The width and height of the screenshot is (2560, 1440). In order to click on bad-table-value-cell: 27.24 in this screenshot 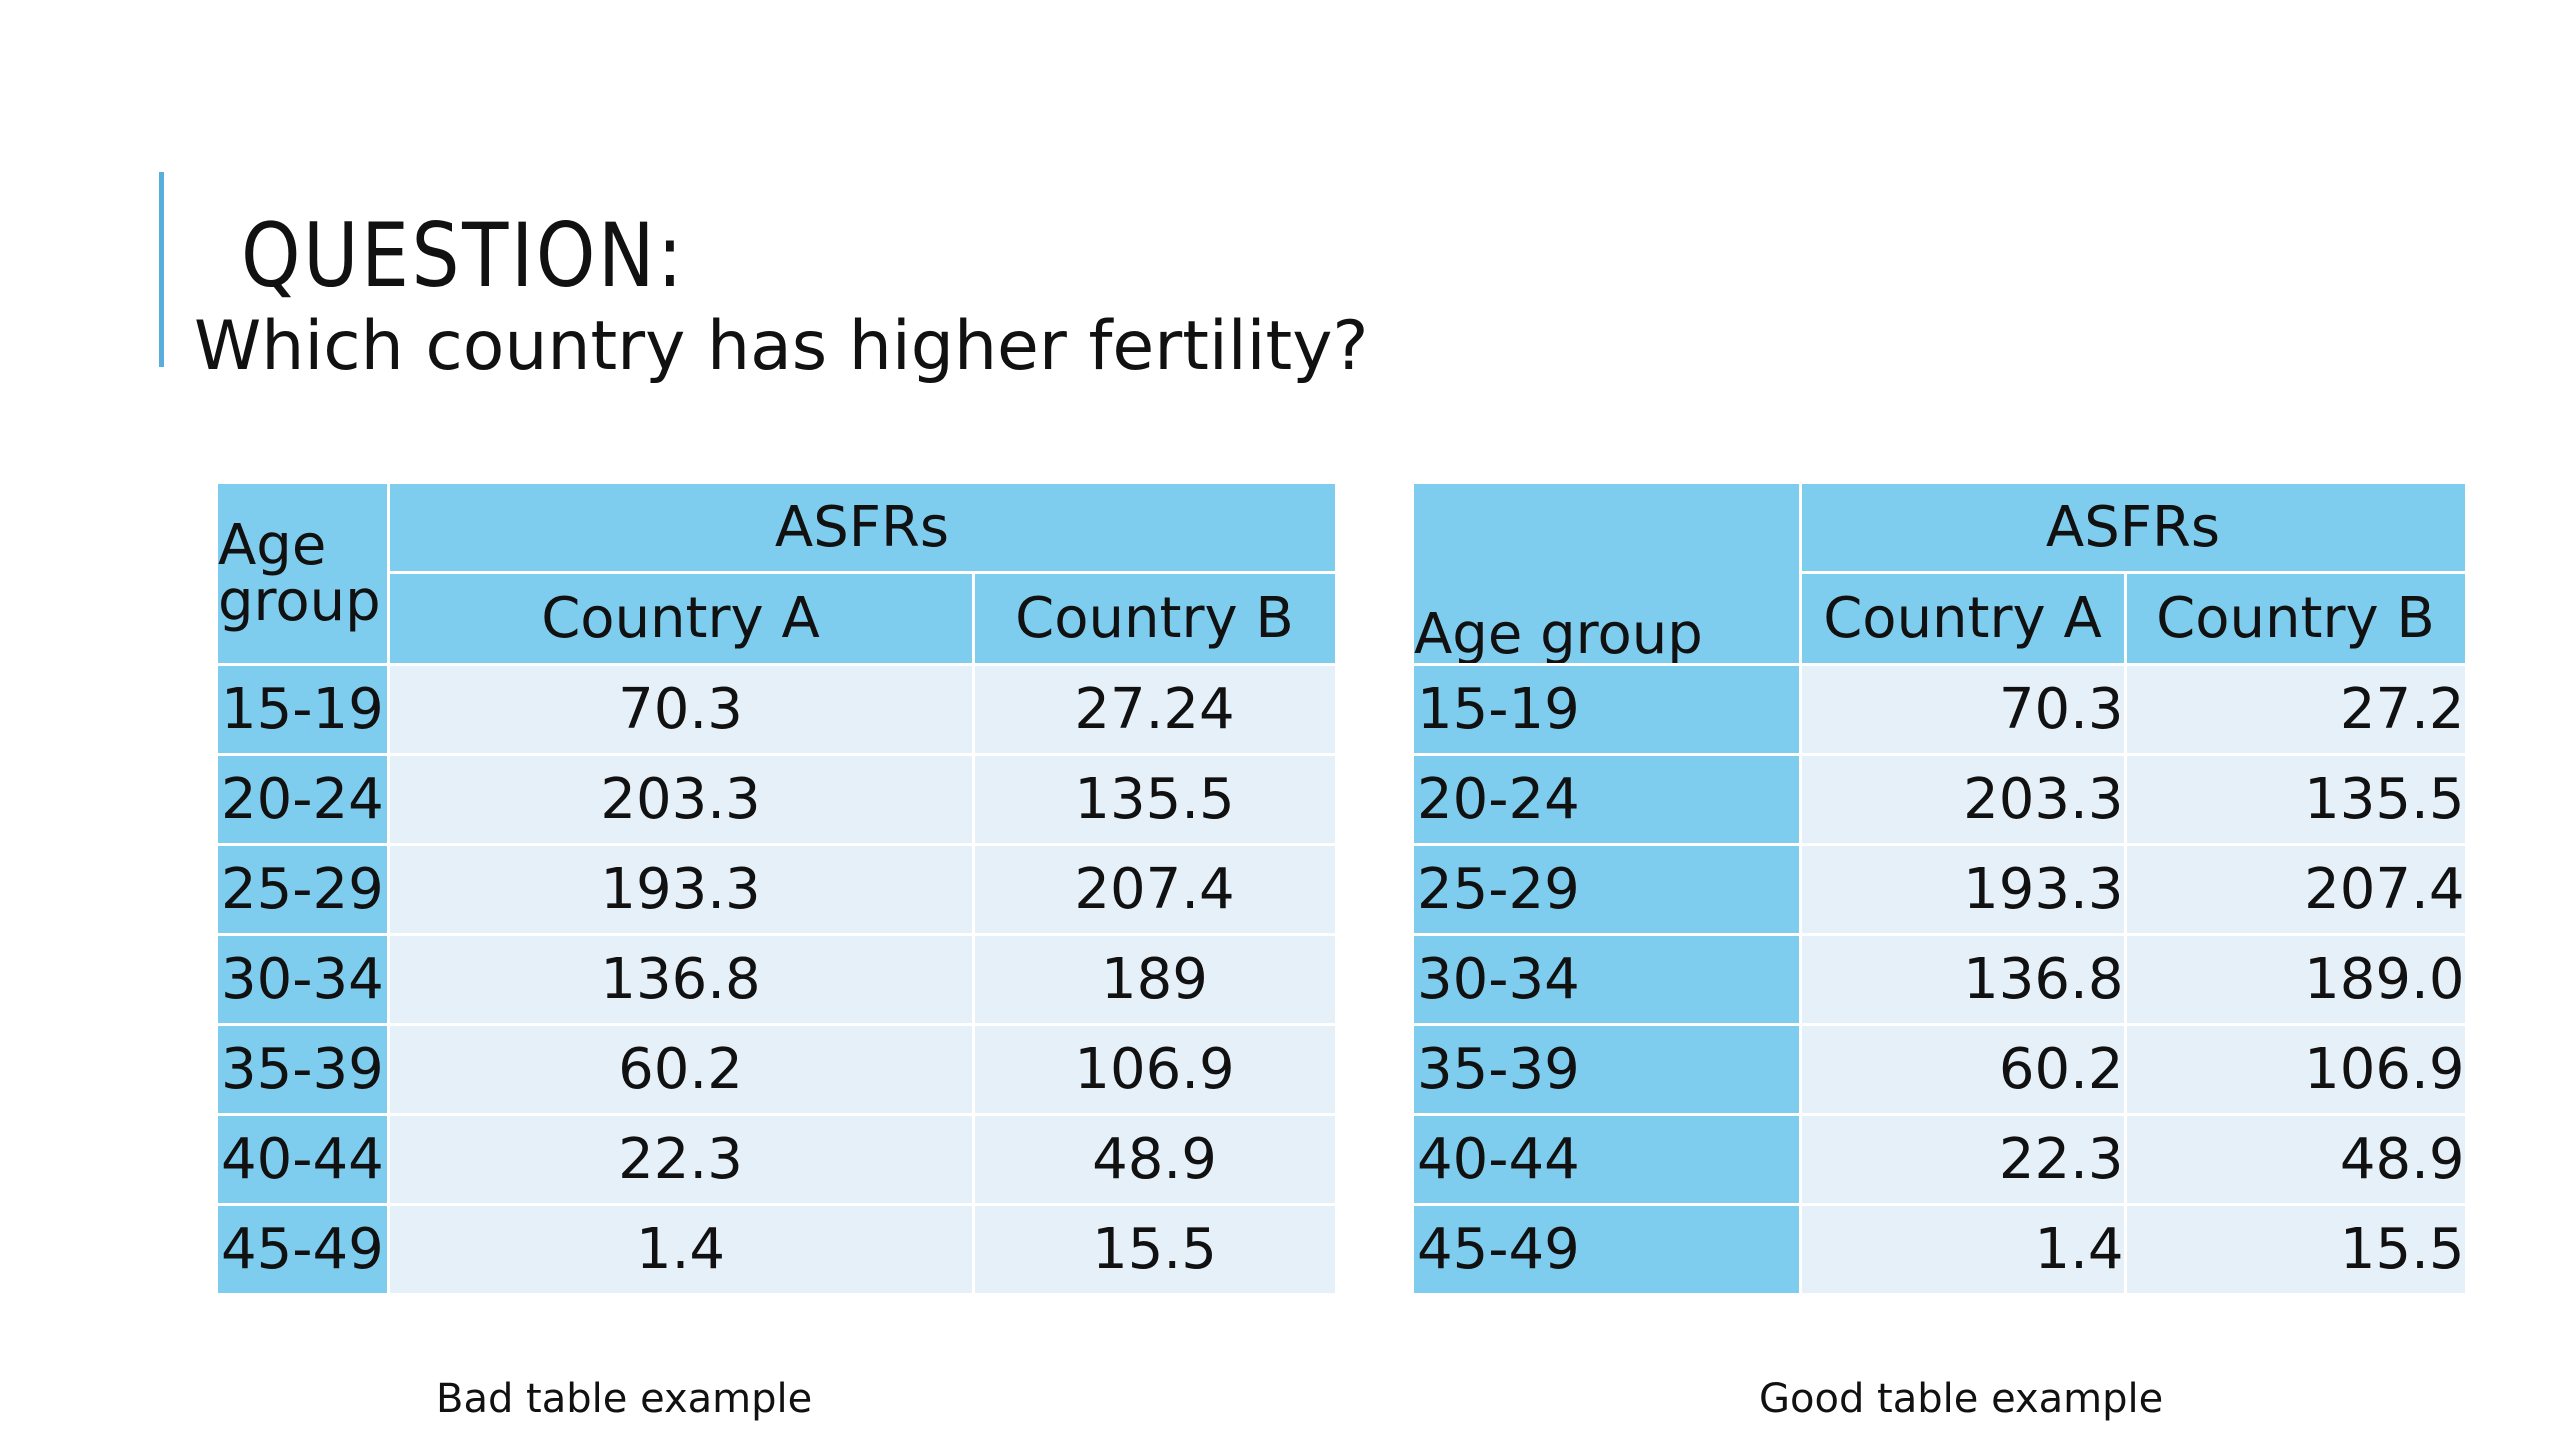, I will do `click(1154, 709)`.